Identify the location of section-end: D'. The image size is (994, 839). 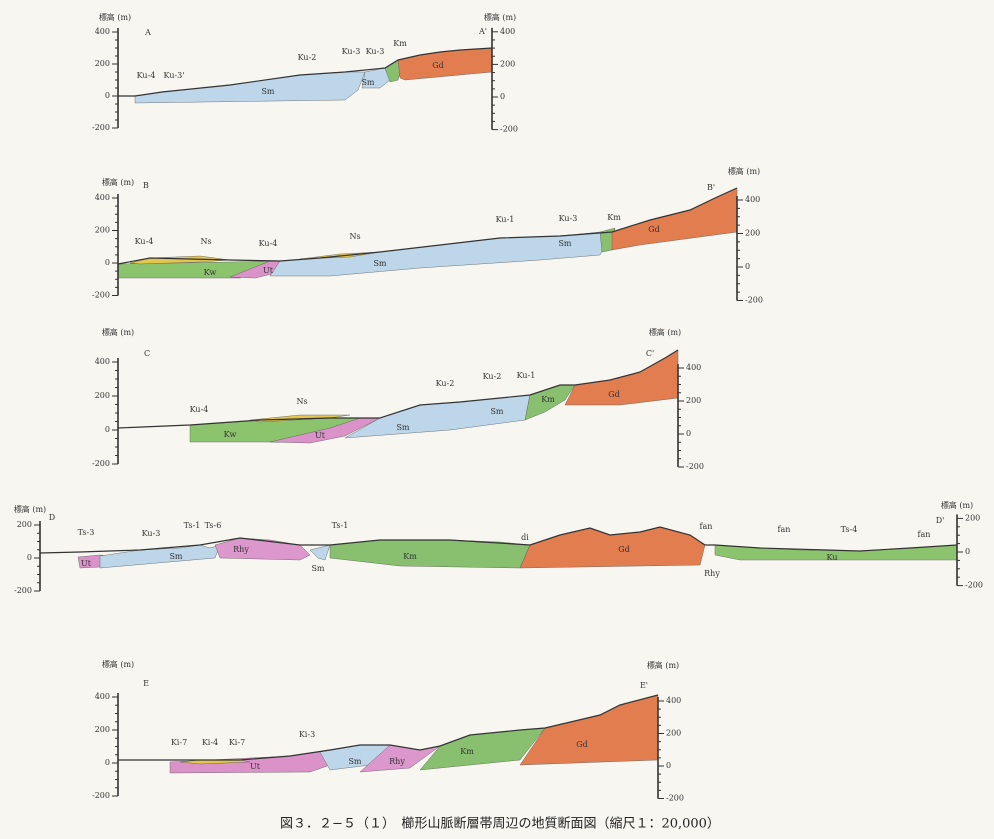
(940, 520).